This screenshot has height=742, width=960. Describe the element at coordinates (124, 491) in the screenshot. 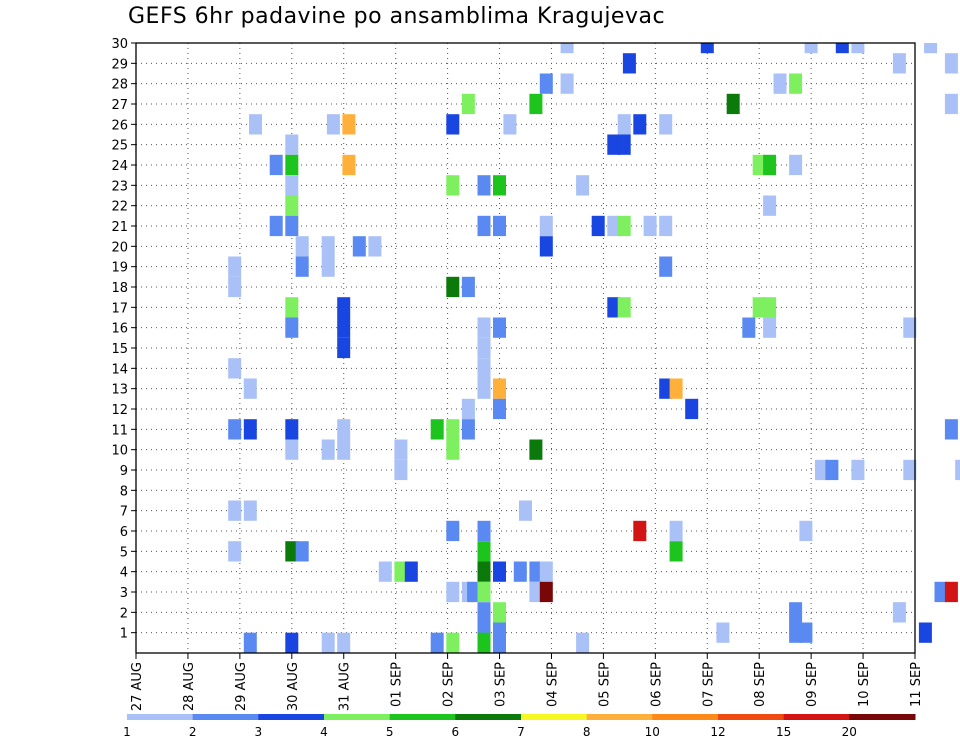

I see `y-tick-label: 8` at that location.